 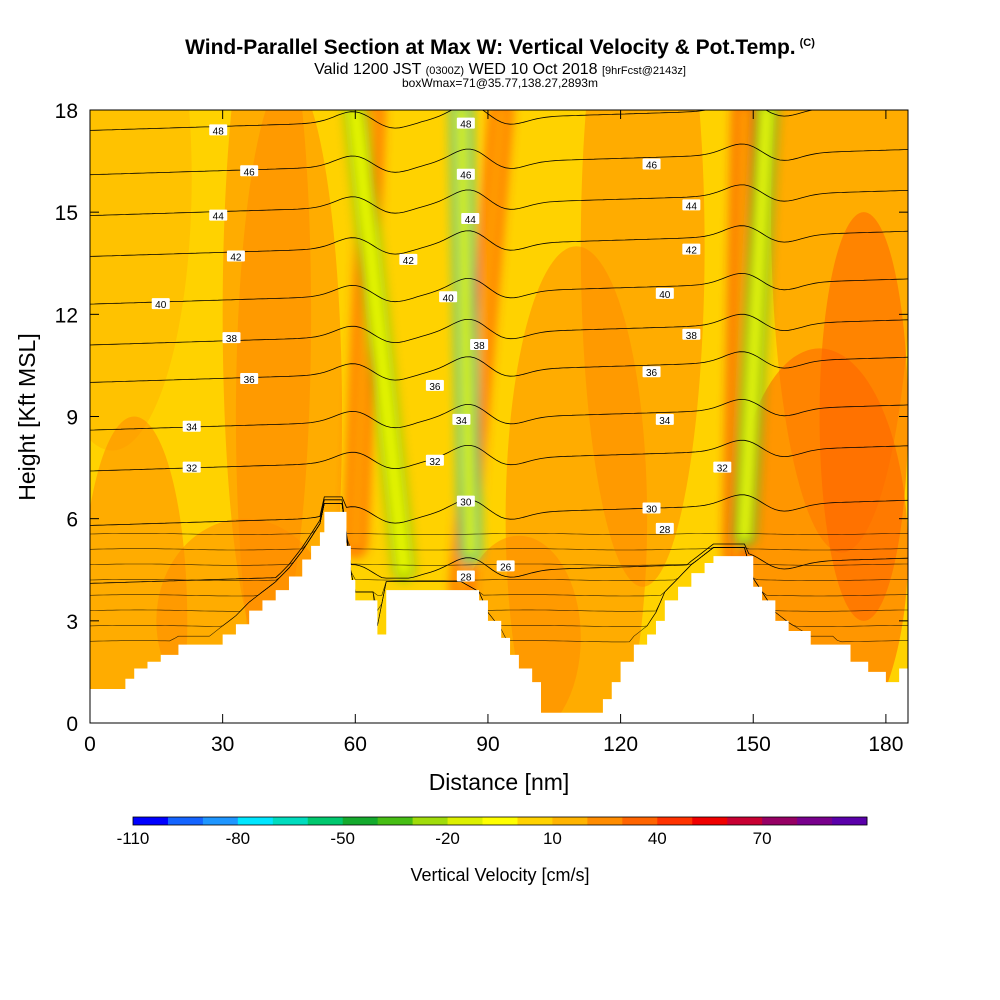 I want to click on y-tick-label-1: 3, so click(x=72, y=622).